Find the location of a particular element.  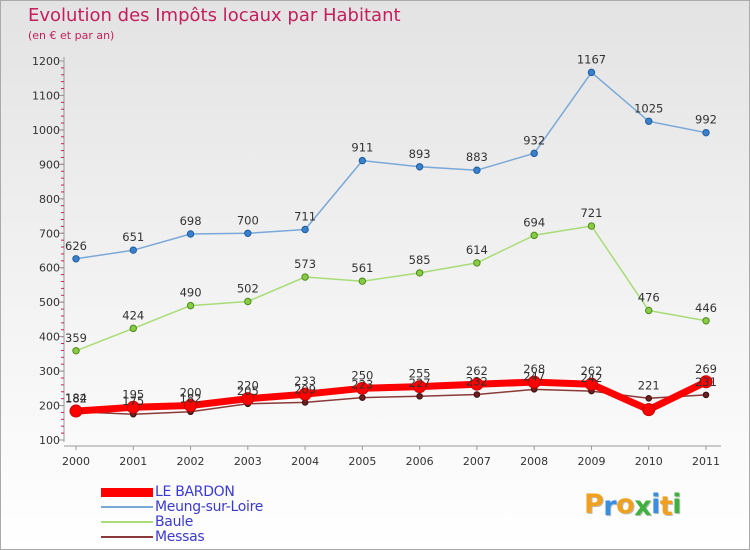

y-tick-label: 1100 is located at coordinates (46, 95).